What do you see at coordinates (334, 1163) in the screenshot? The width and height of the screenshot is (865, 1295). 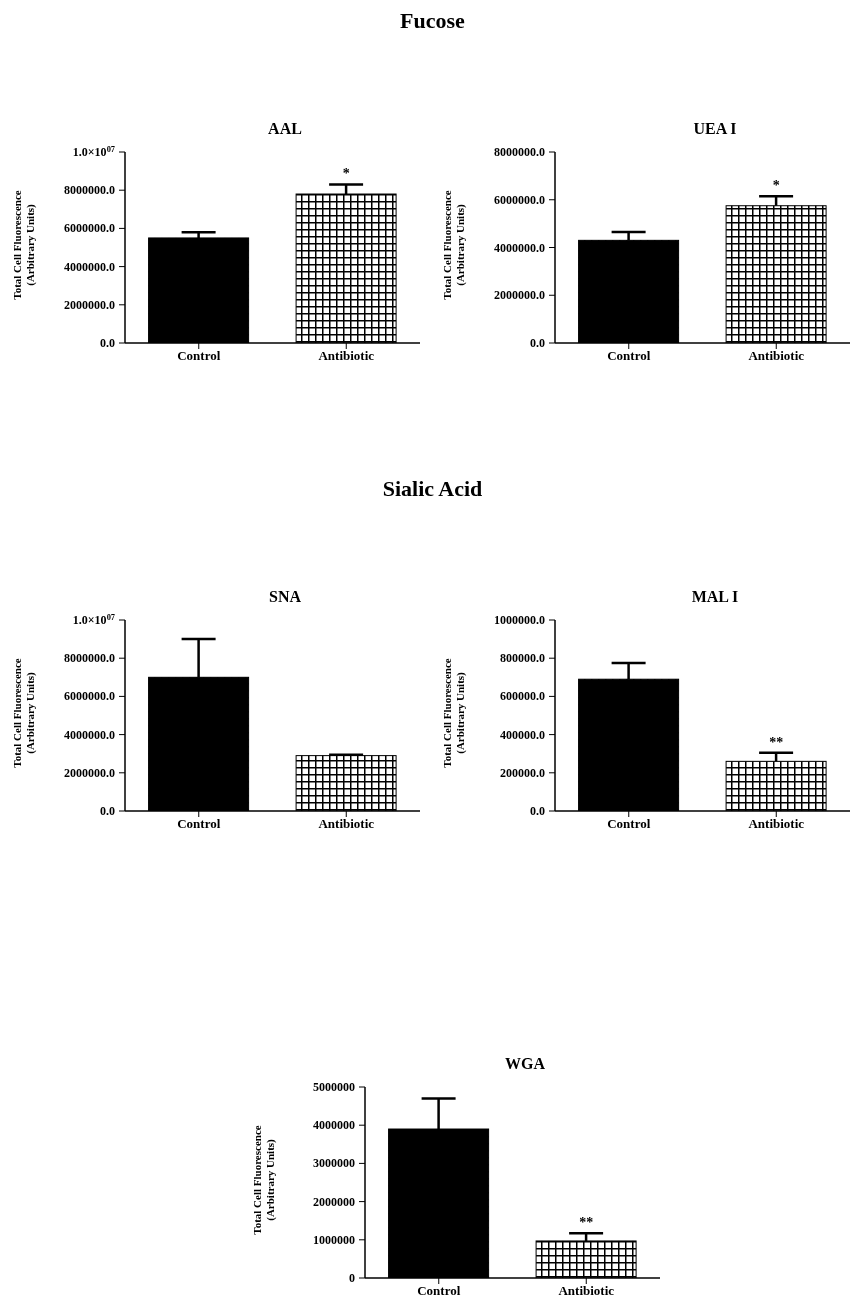 I see `y-tick-label: 3000000` at bounding box center [334, 1163].